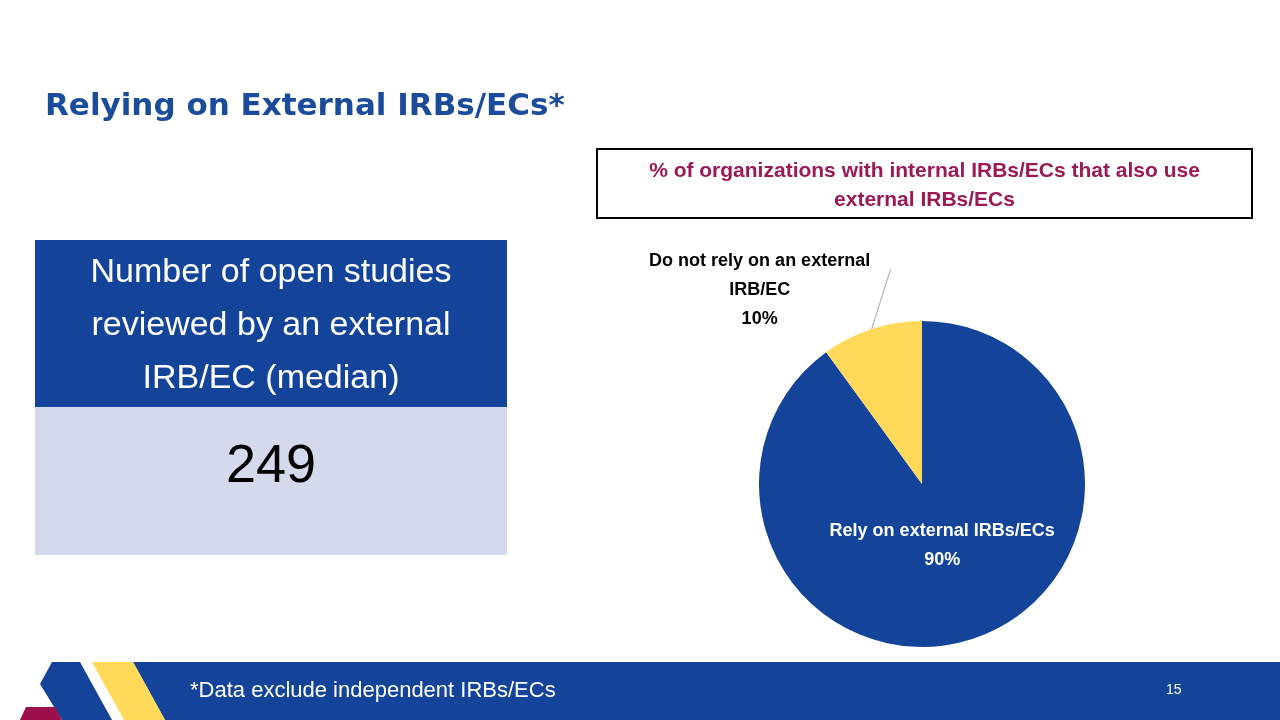  What do you see at coordinates (271, 323) in the screenshot?
I see `text: Number of open studies reviewed by an external IRB/EC (median)` at bounding box center [271, 323].